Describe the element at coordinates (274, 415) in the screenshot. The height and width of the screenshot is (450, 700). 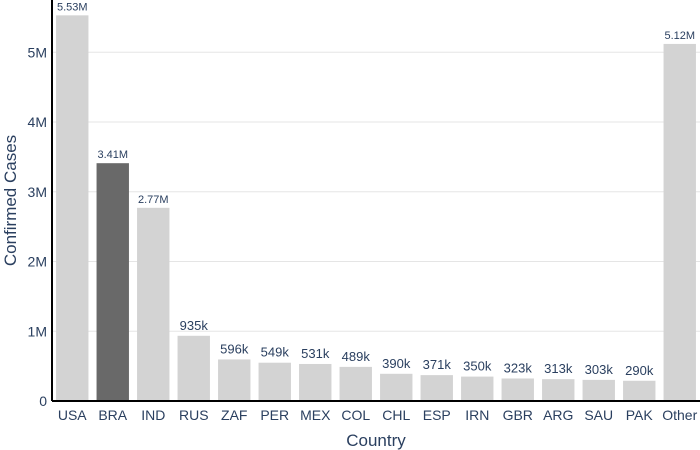
I see `x-tick-label: PER` at that location.